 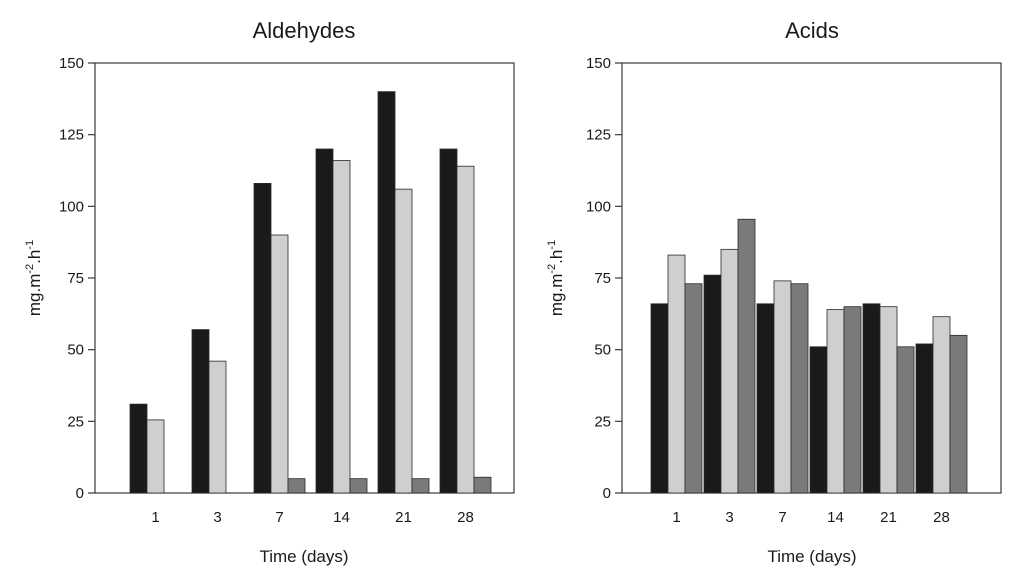 What do you see at coordinates (138, 448) in the screenshot?
I see `bar-aldehydes-day-1-series-a` at bounding box center [138, 448].